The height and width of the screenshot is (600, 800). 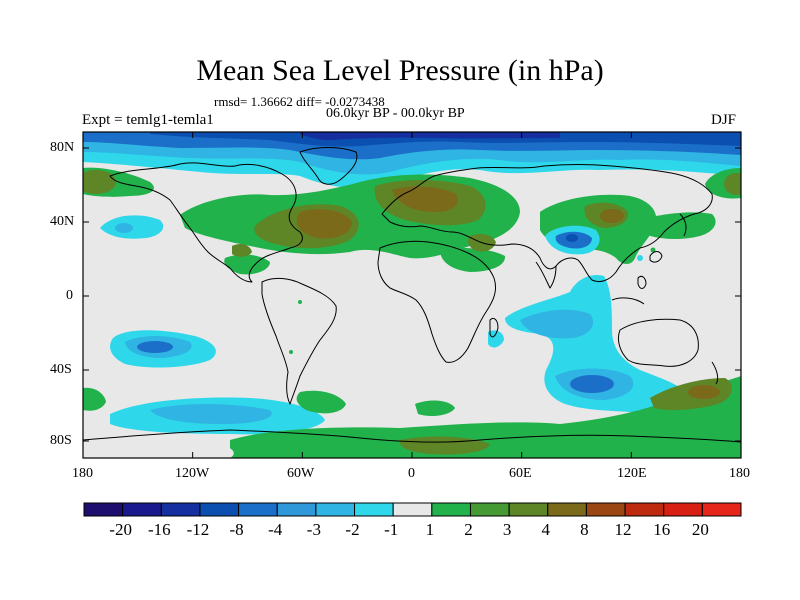 I want to click on lon-label-120w: 120W, so click(x=192, y=473).